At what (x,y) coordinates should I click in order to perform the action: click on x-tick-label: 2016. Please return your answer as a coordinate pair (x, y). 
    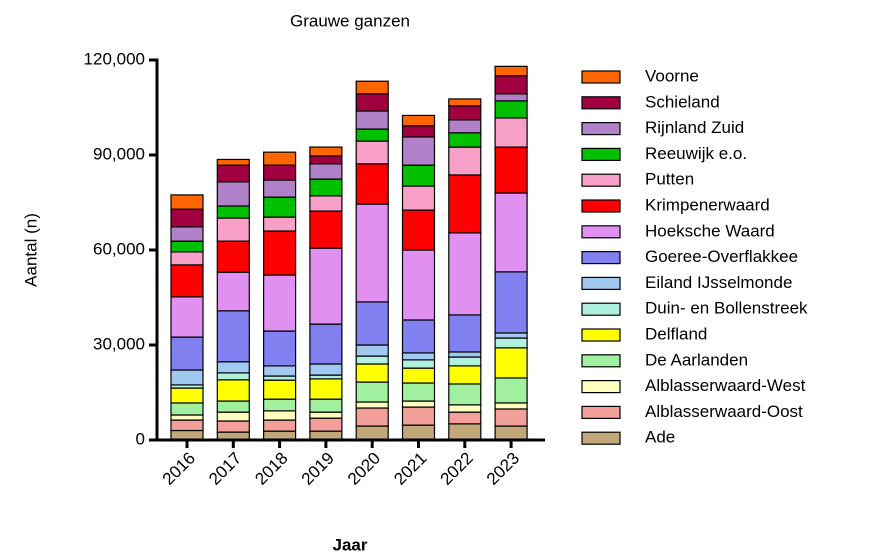
    Looking at the image, I should click on (179, 469).